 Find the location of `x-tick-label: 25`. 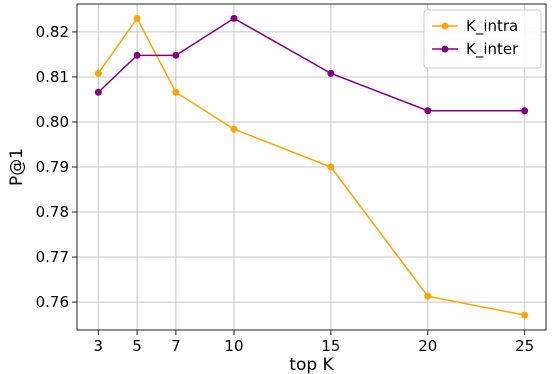

x-tick-label: 25 is located at coordinates (524, 346).